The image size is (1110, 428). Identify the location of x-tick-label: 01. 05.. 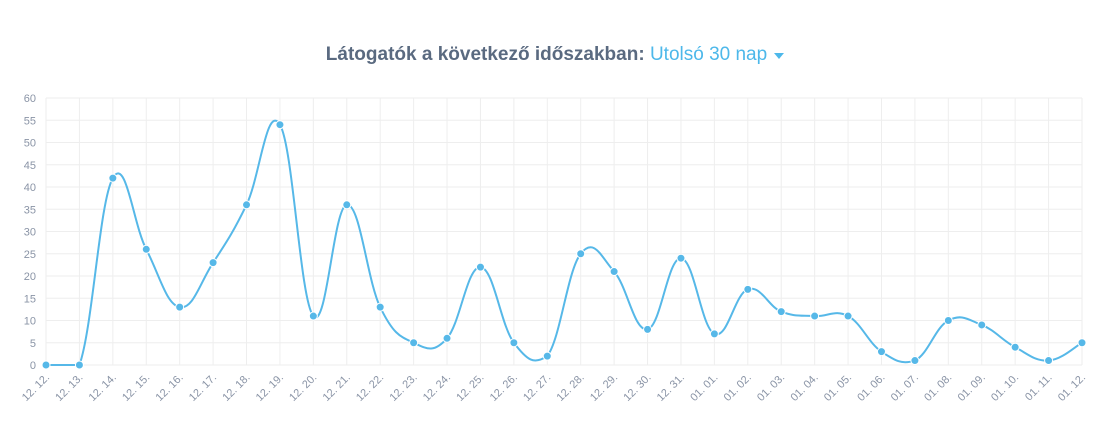
(838, 388).